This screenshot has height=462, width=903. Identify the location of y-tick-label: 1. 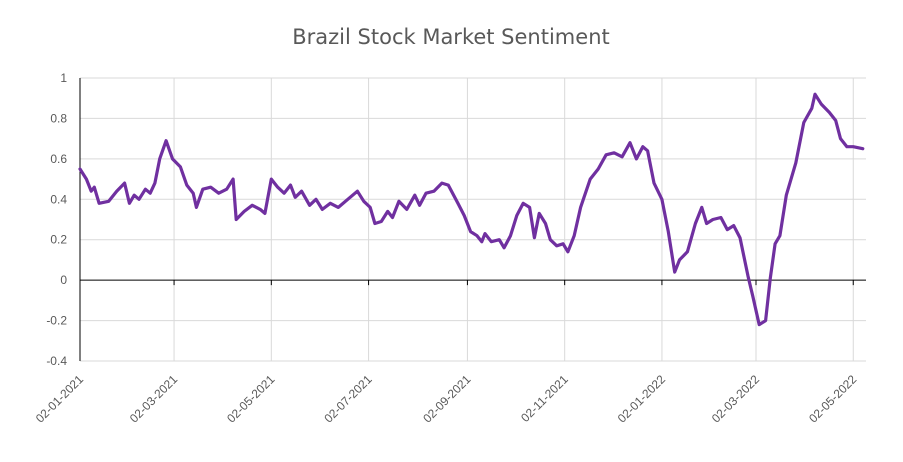
(63, 78).